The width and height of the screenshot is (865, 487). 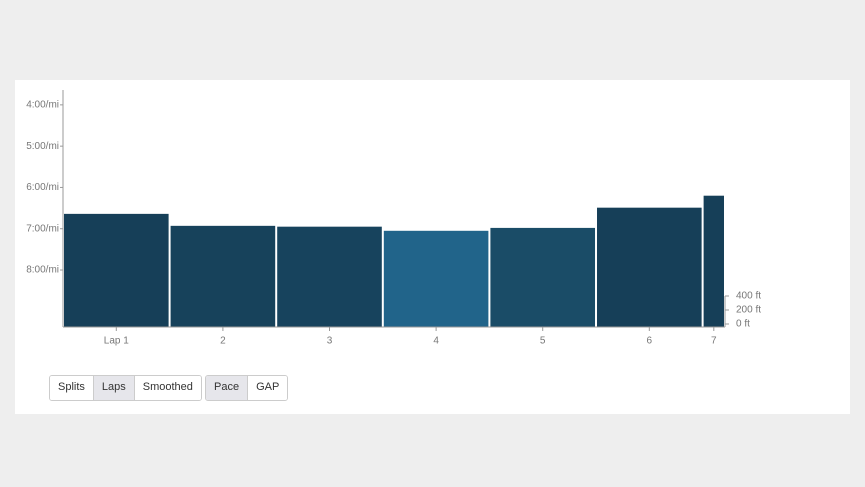 I want to click on x-tick-label: 3, so click(x=330, y=341).